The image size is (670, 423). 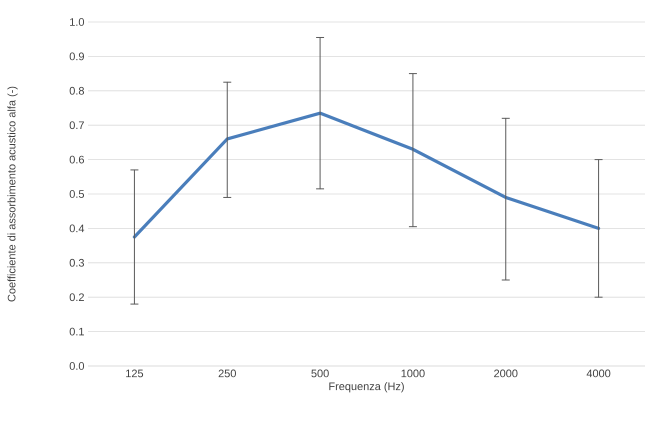 What do you see at coordinates (598, 374) in the screenshot?
I see `x-tick-label: 4000` at bounding box center [598, 374].